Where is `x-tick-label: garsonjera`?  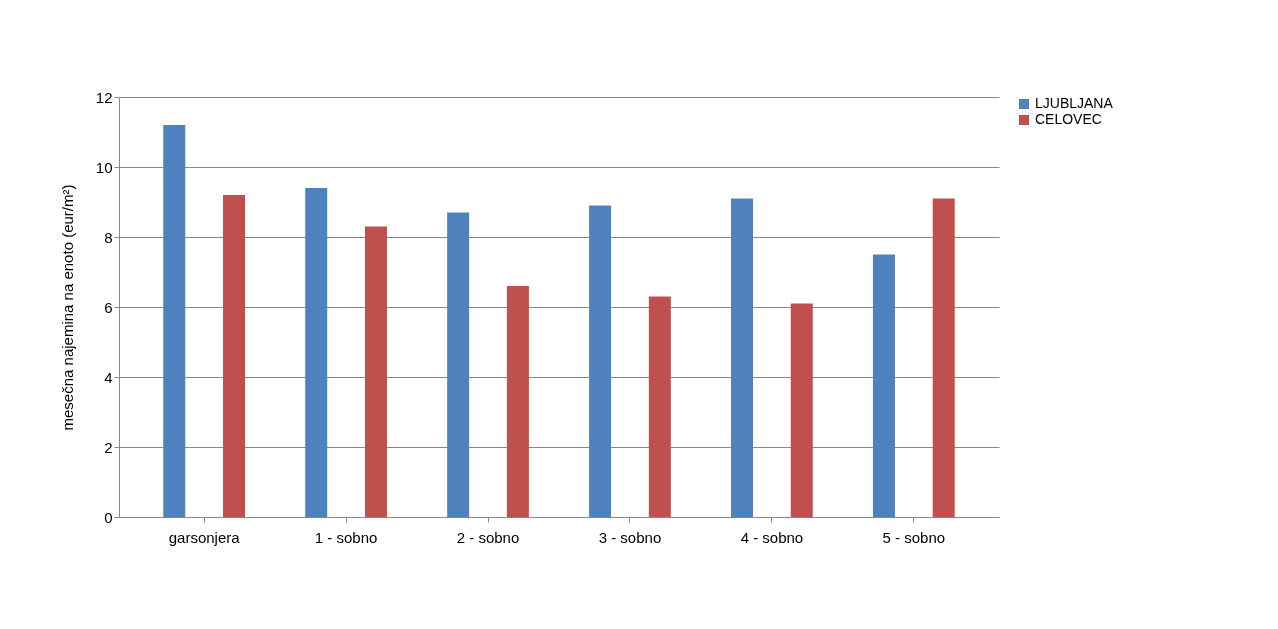 x-tick-label: garsonjera is located at coordinates (204, 537).